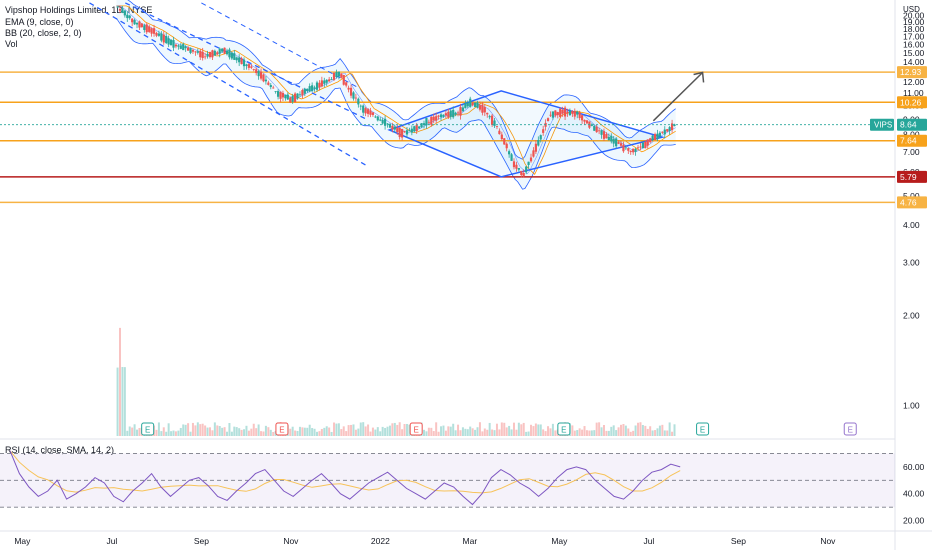  I want to click on price-tick-label: 15.00, so click(914, 53).